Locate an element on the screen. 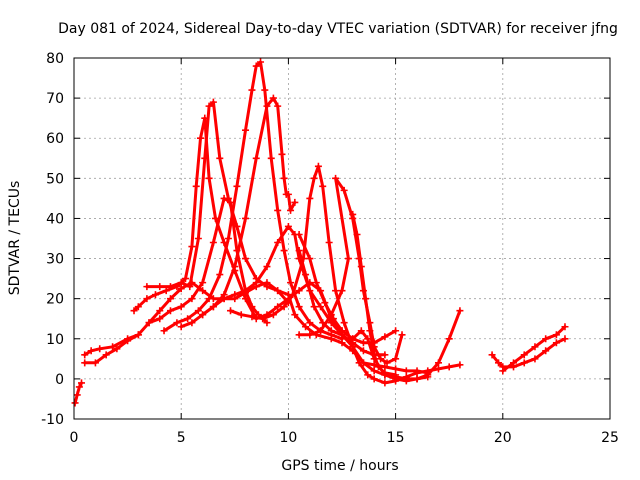  y-tick-label: 50 is located at coordinates (55, 179).